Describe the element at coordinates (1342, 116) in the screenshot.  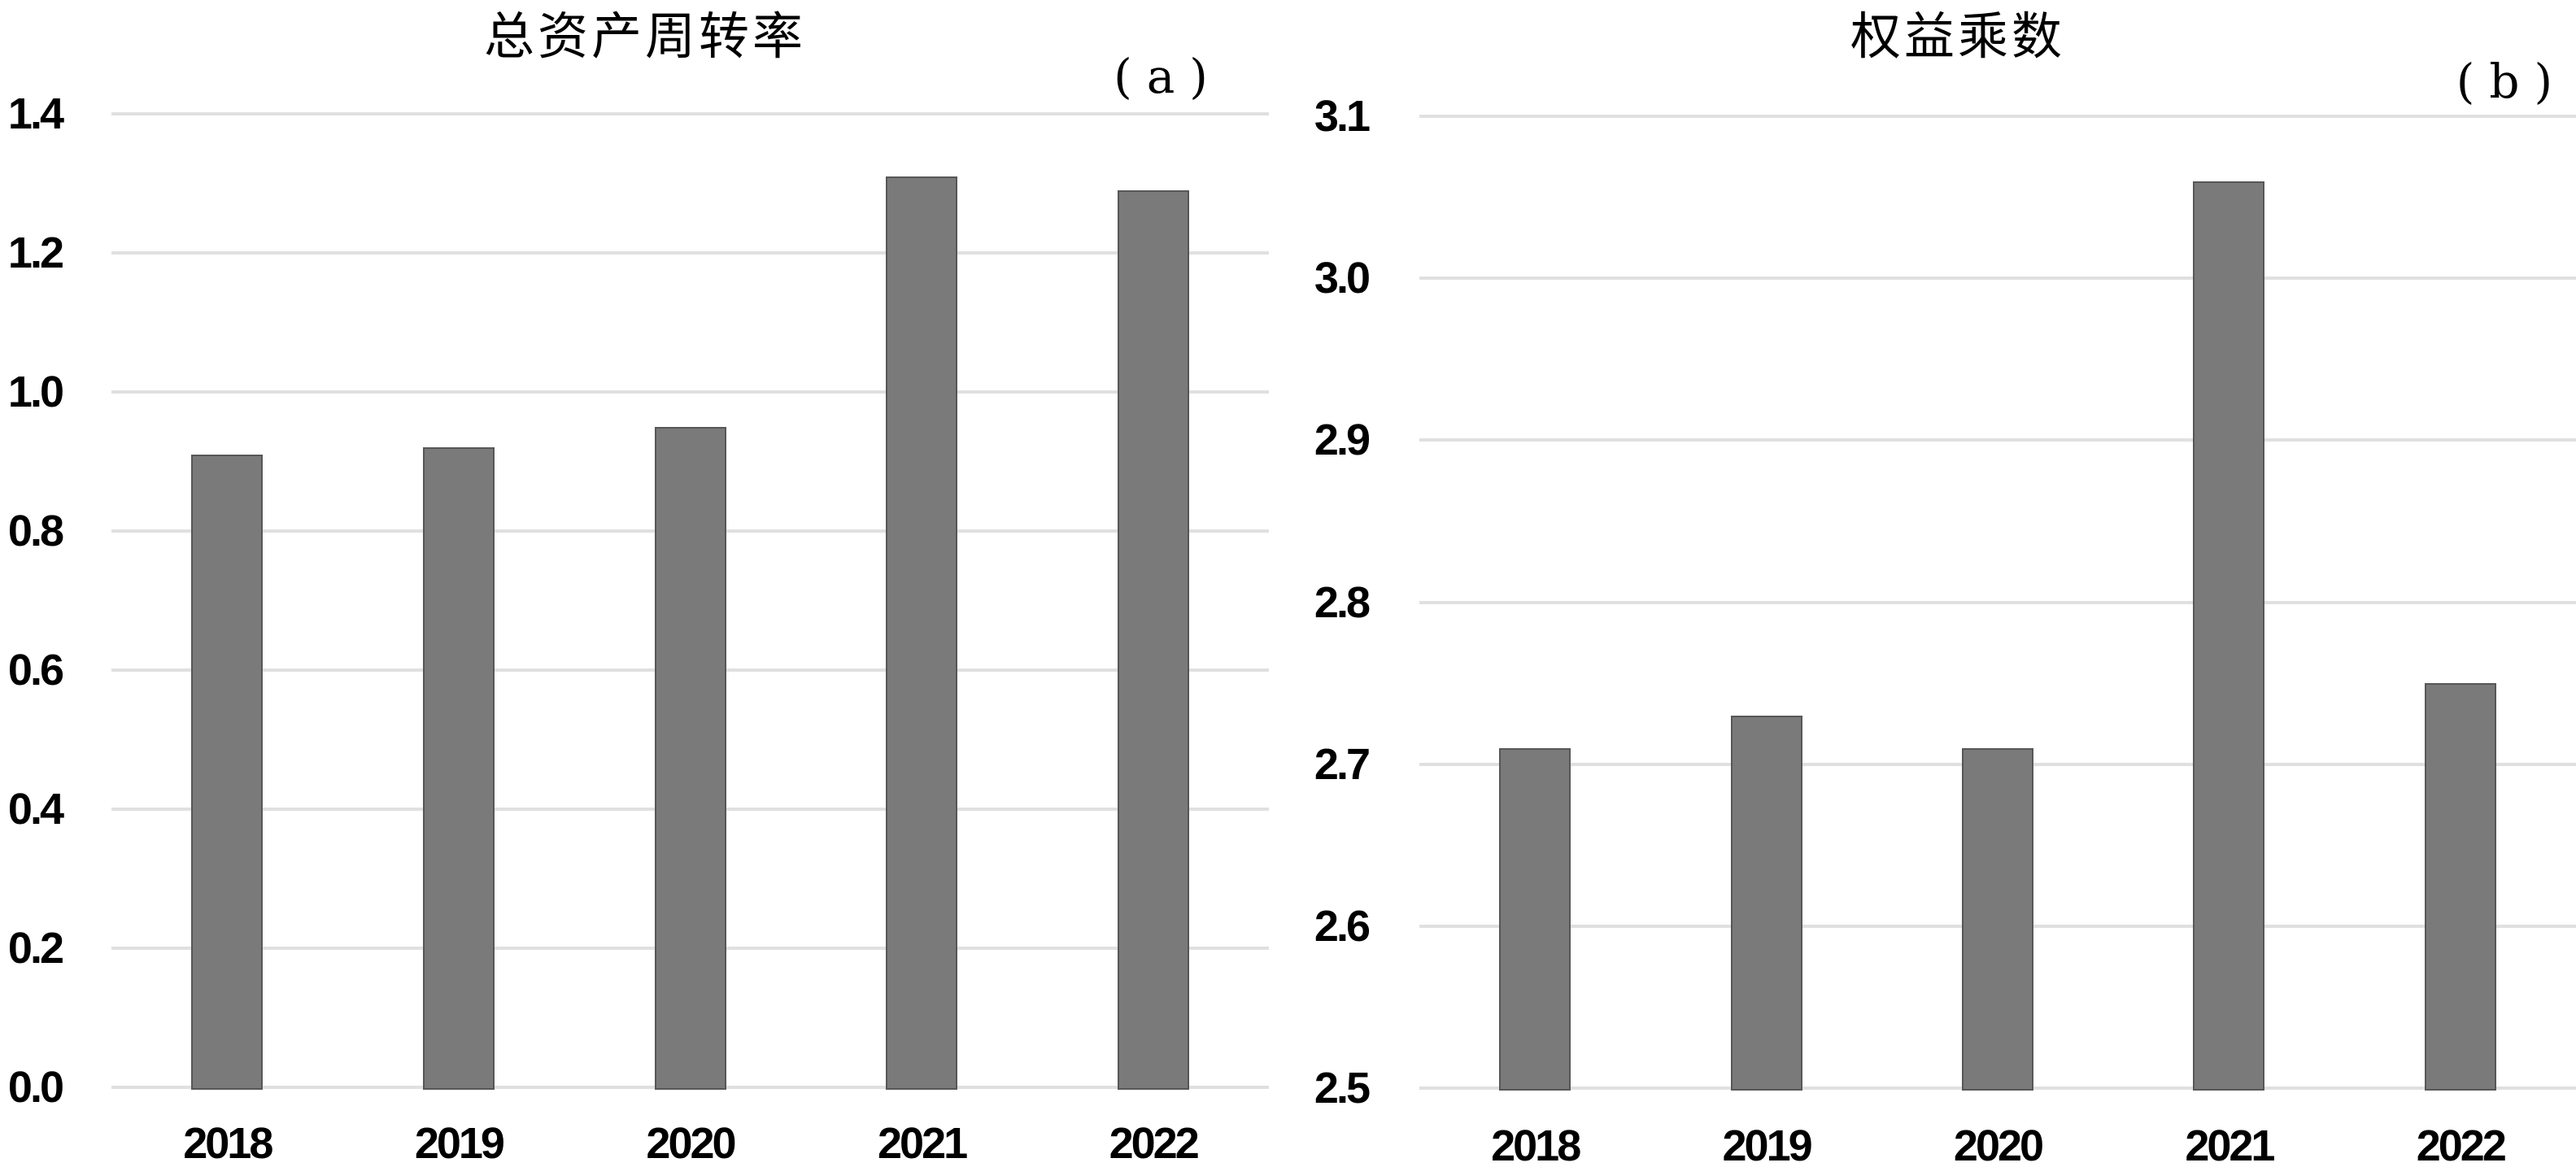
I see `y-tick-label: 3.1` at that location.